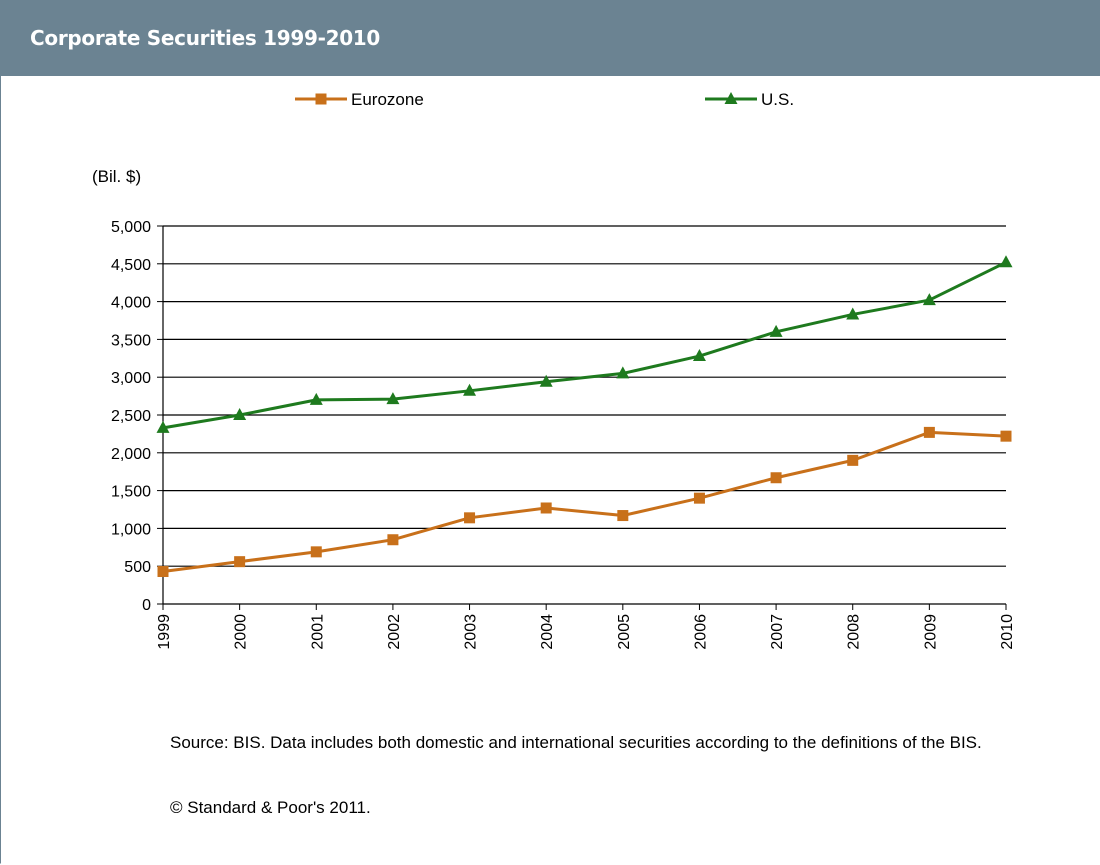 The height and width of the screenshot is (865, 1100). What do you see at coordinates (131, 529) in the screenshot?
I see `y-tick-label: 1,000` at bounding box center [131, 529].